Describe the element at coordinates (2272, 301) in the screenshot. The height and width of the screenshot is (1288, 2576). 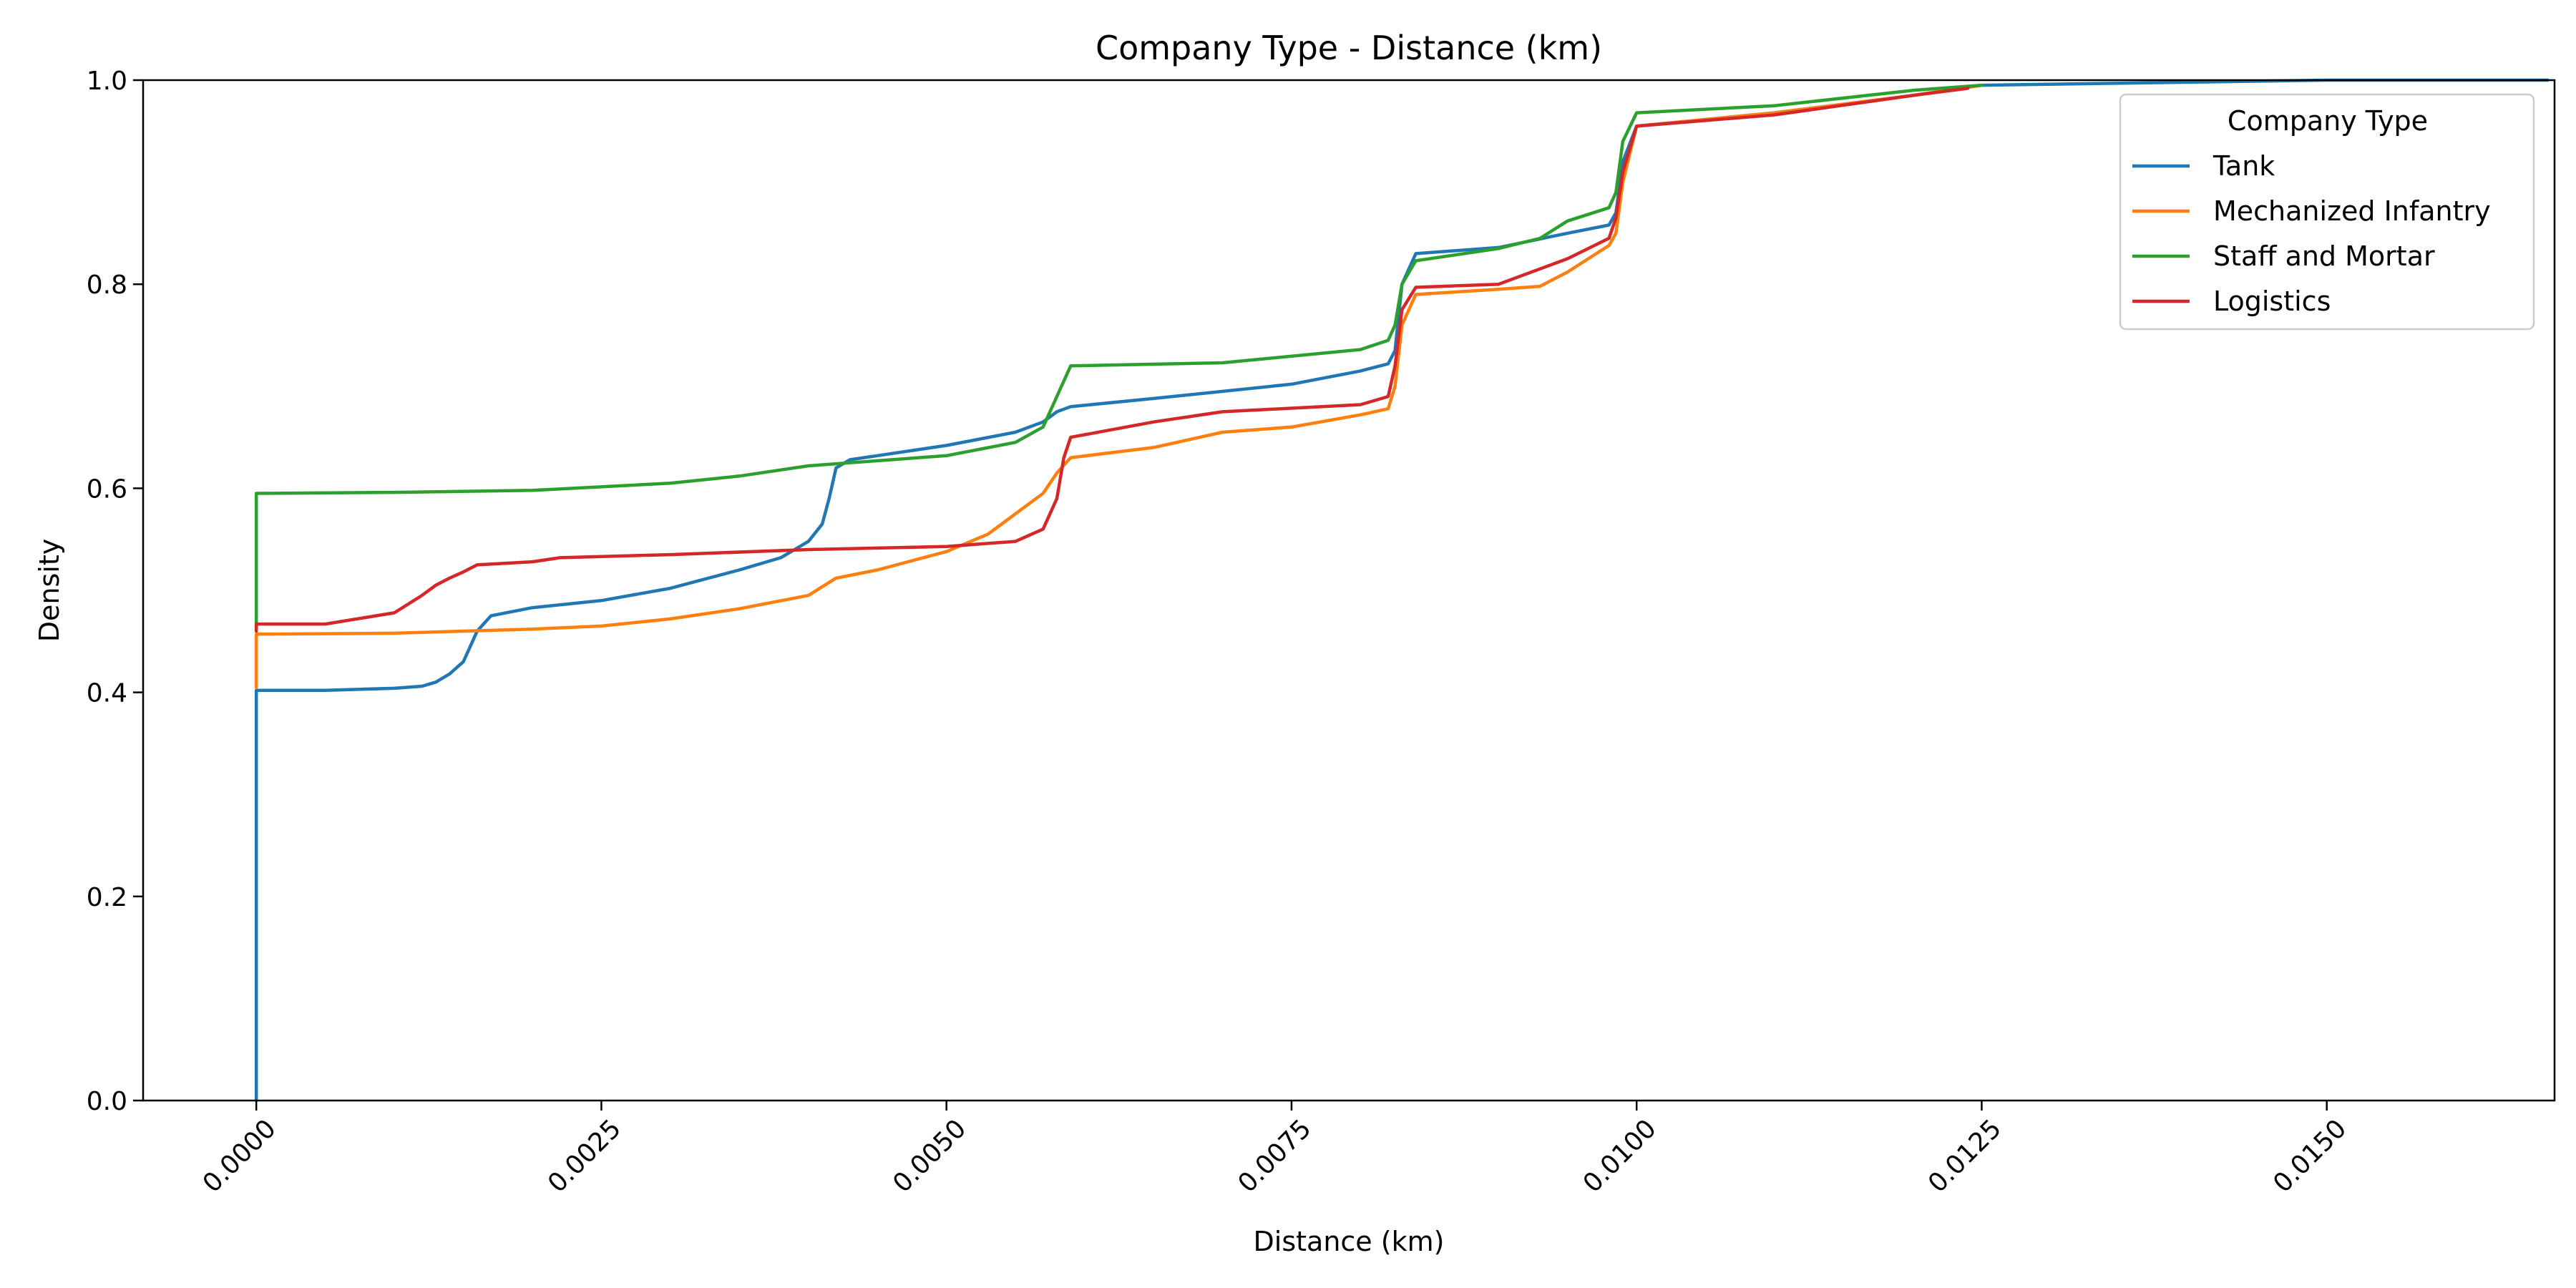
I see `legend-label: Logistics` at that location.